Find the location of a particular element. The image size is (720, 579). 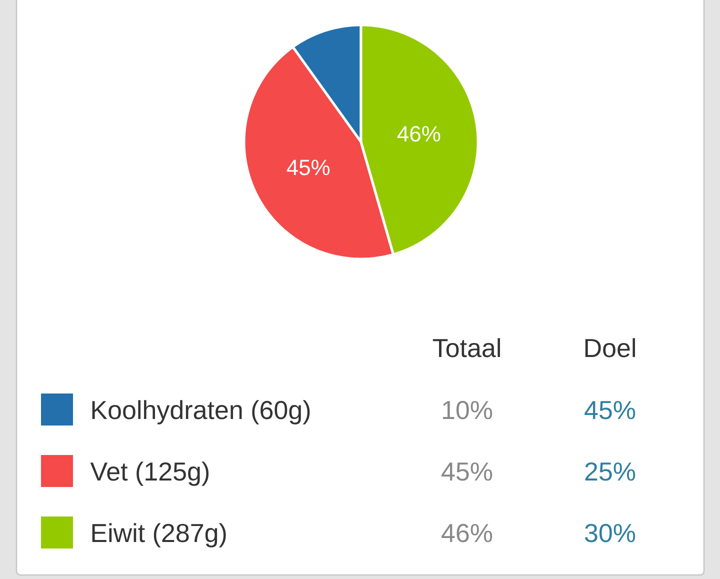

text: Doel is located at coordinates (610, 348).